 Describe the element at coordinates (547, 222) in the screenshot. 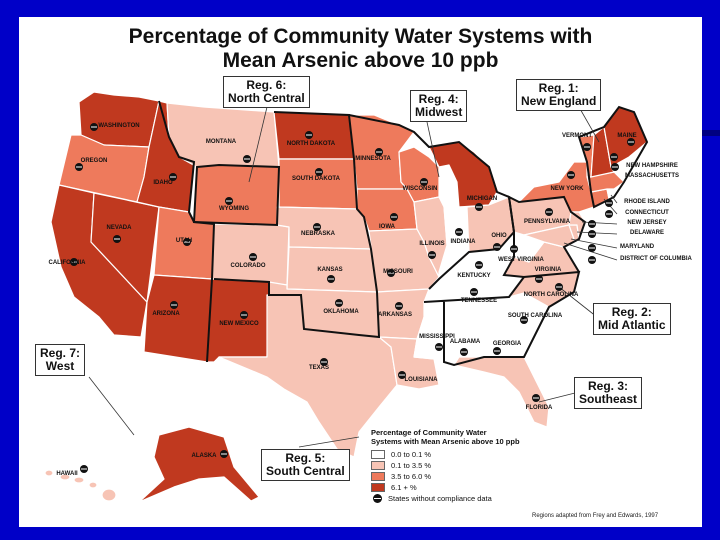

I see `state-label-pa: PENNSYLVANIA` at that location.